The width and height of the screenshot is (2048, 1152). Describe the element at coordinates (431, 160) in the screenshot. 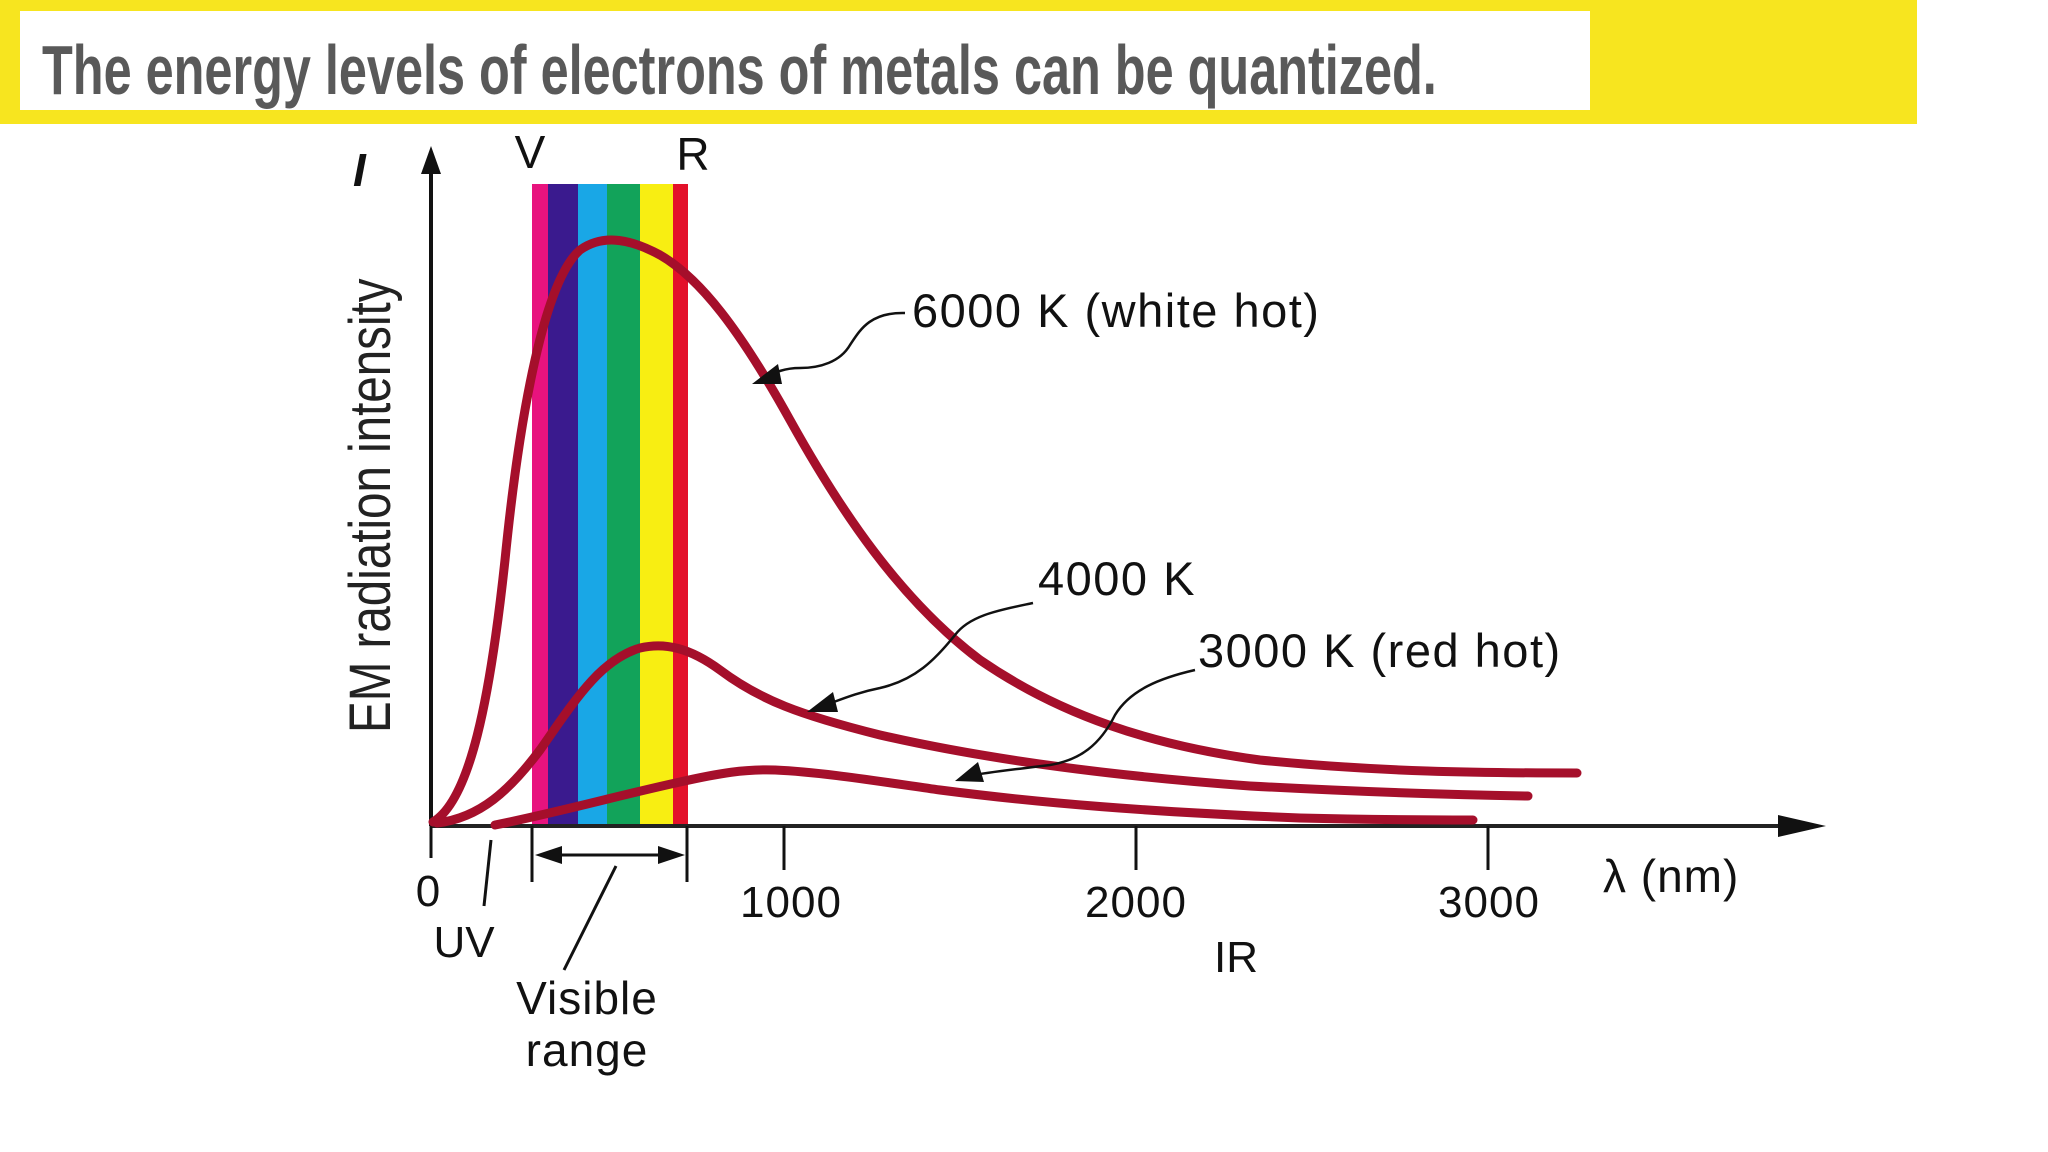

I see `y-axis-arrow-icon` at that location.